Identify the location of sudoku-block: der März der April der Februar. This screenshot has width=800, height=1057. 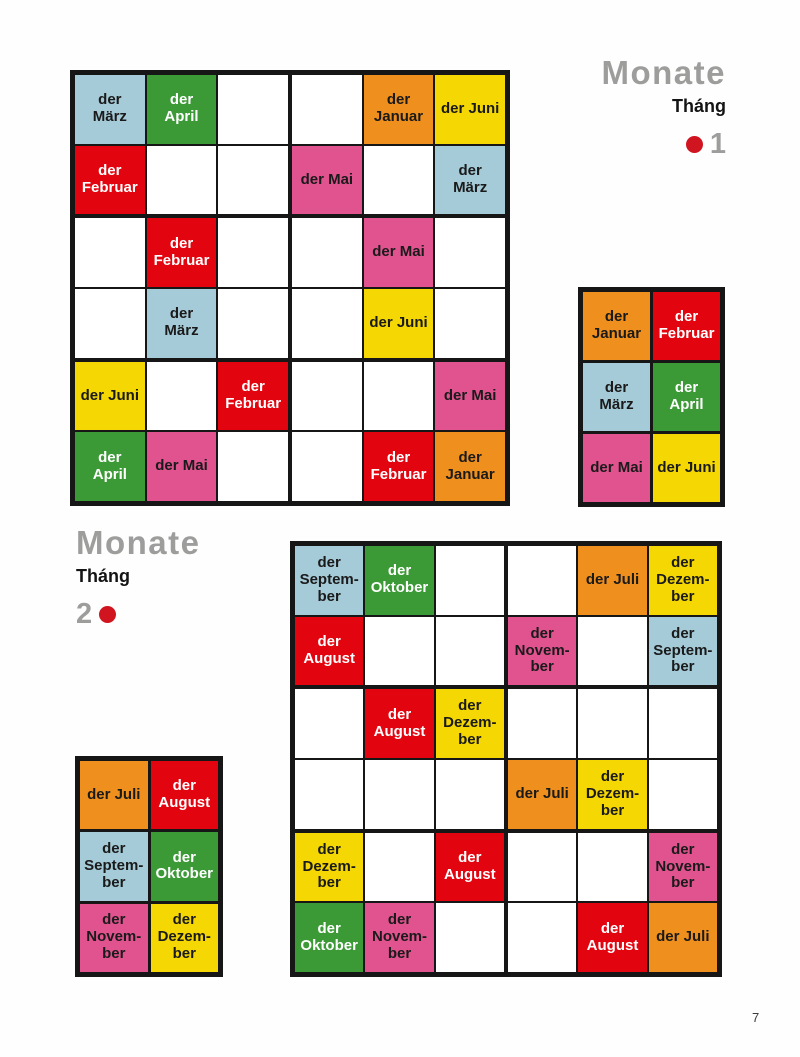
(181, 145).